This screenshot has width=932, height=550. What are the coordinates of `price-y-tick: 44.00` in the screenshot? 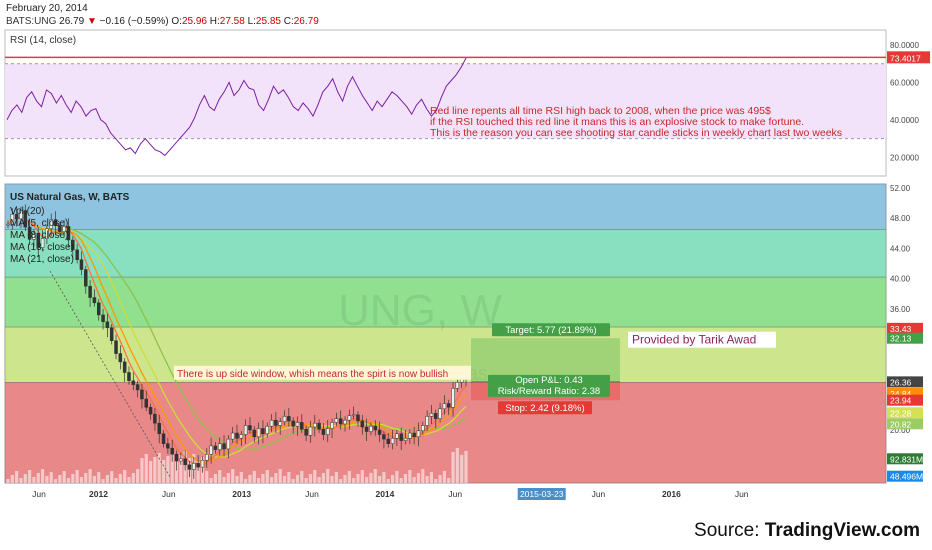 It's located at (900, 248).